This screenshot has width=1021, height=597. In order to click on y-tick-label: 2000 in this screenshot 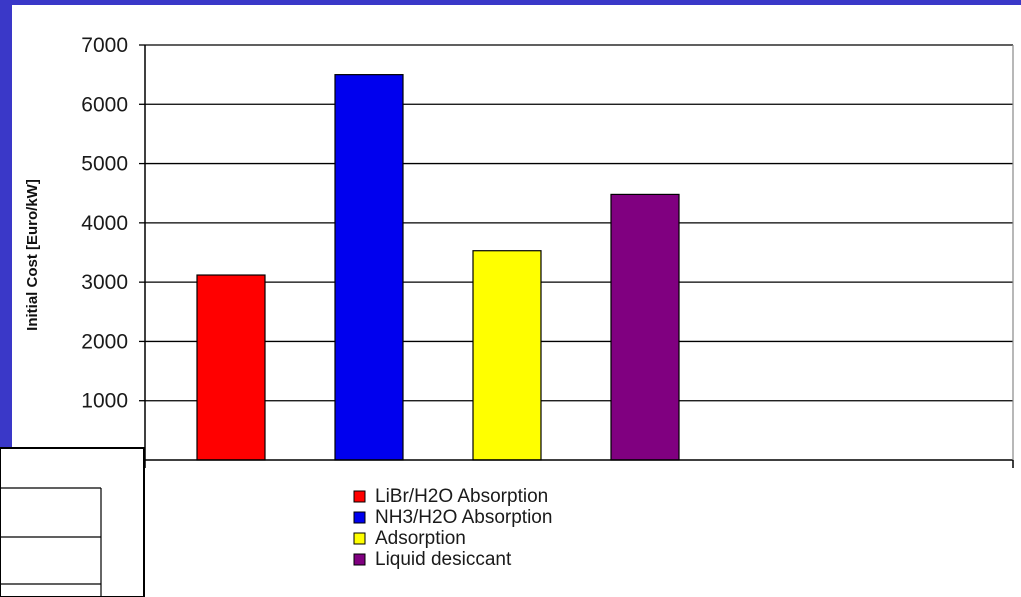, I will do `click(104, 341)`.